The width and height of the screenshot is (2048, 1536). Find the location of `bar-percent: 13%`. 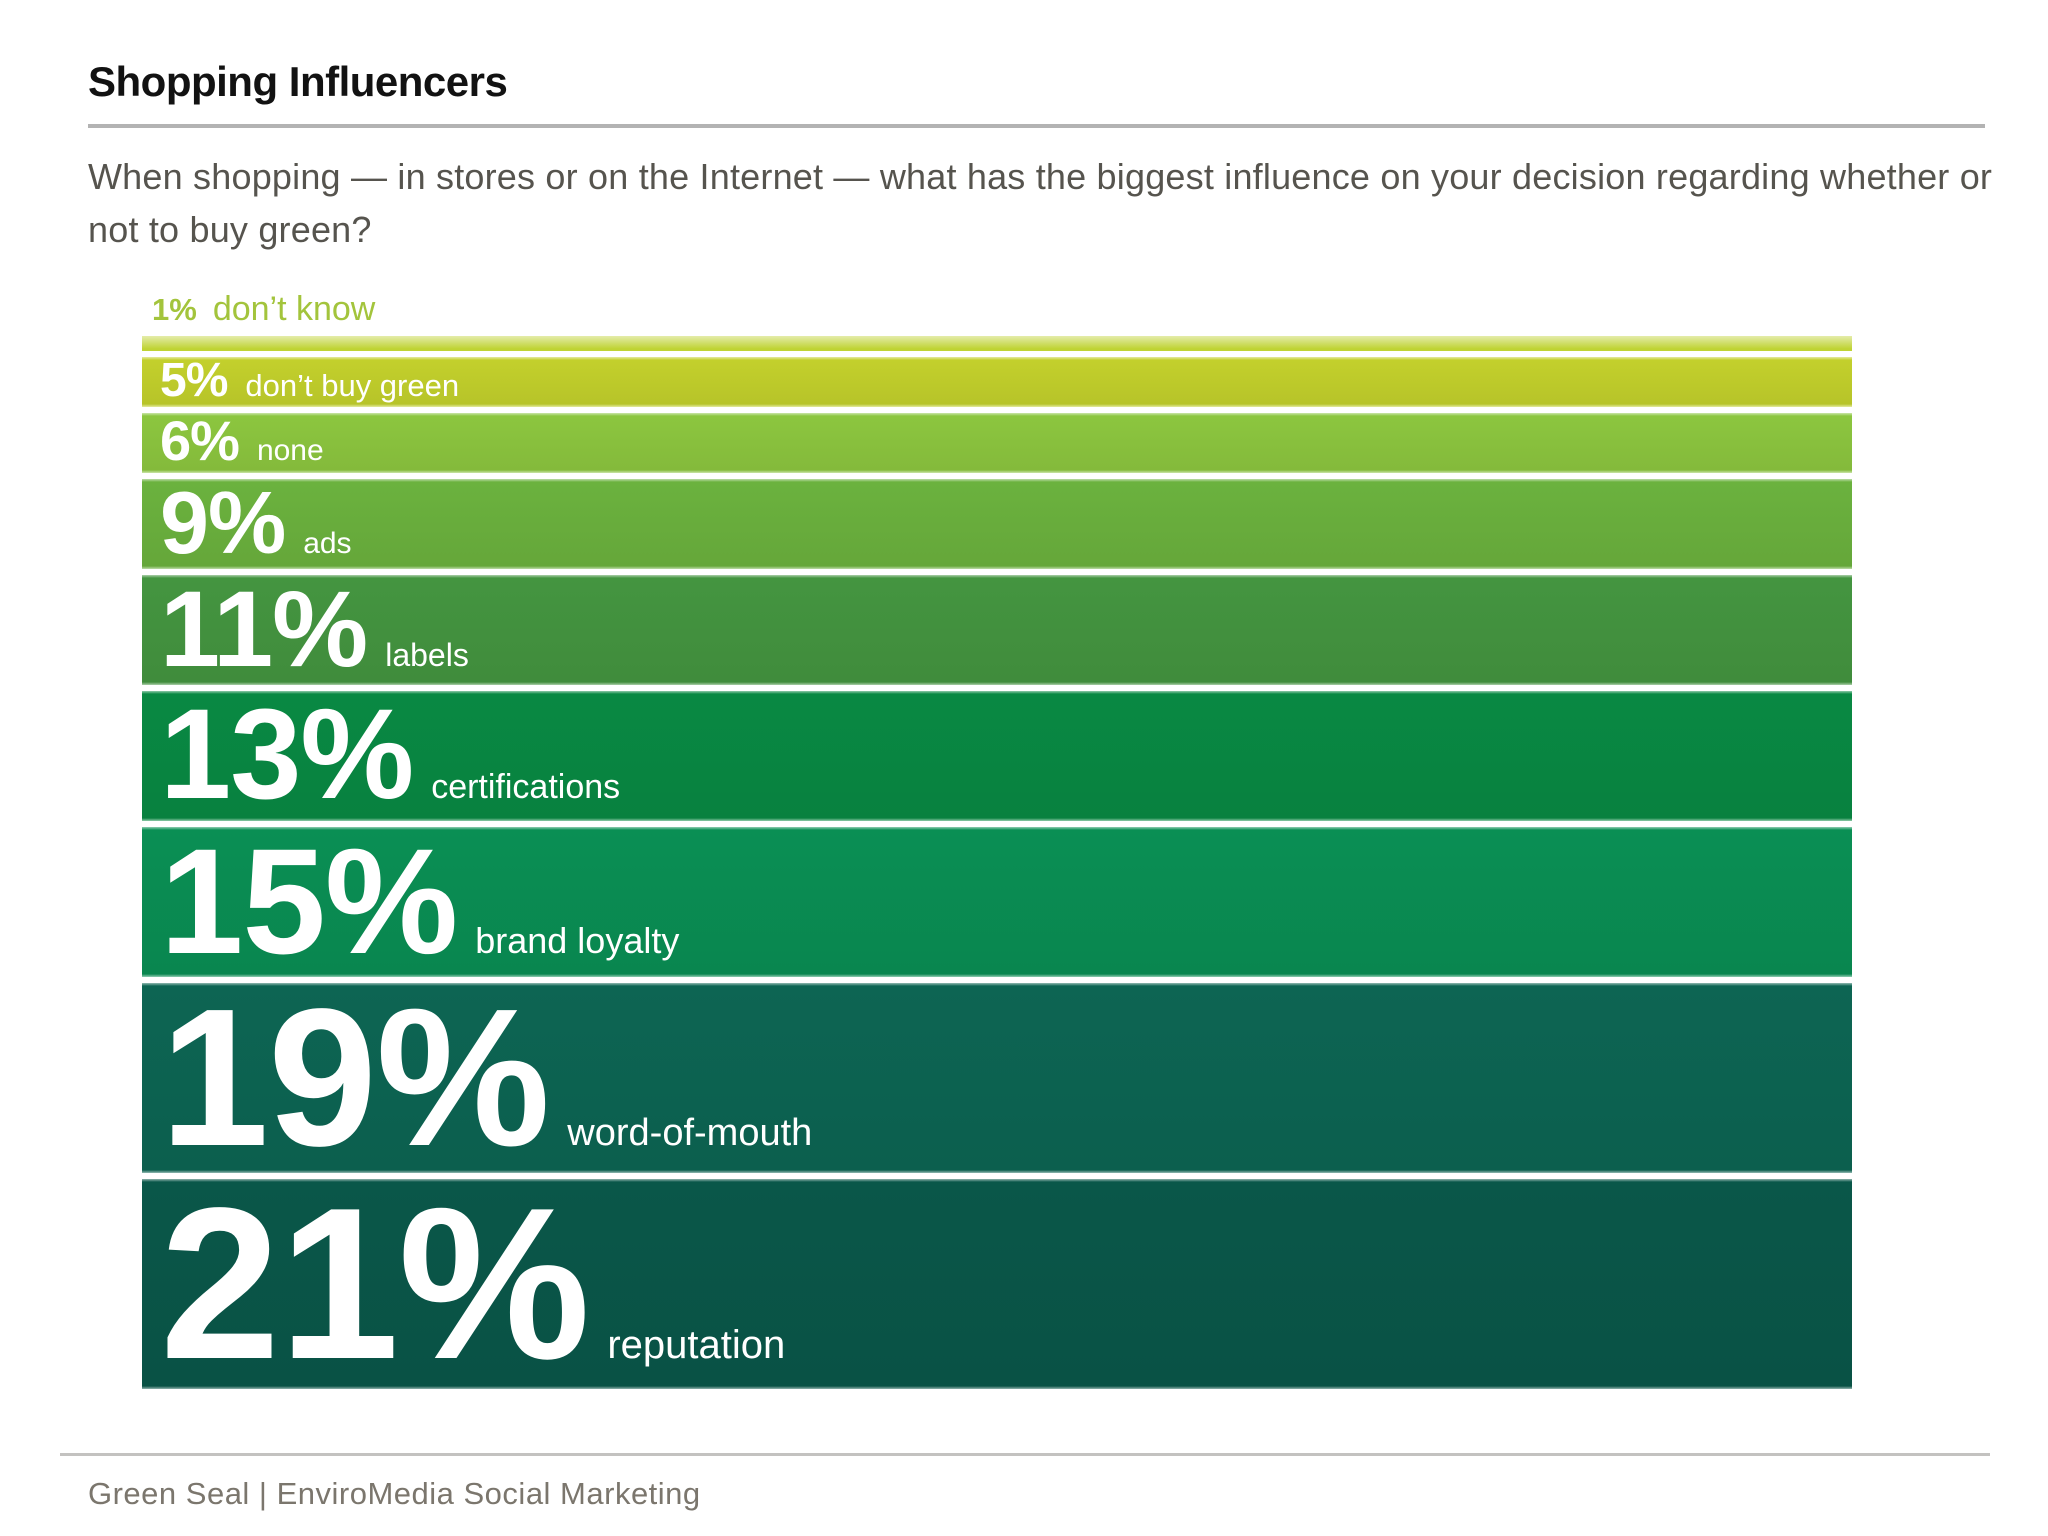

bar-percent: 13% is located at coordinates (287, 754).